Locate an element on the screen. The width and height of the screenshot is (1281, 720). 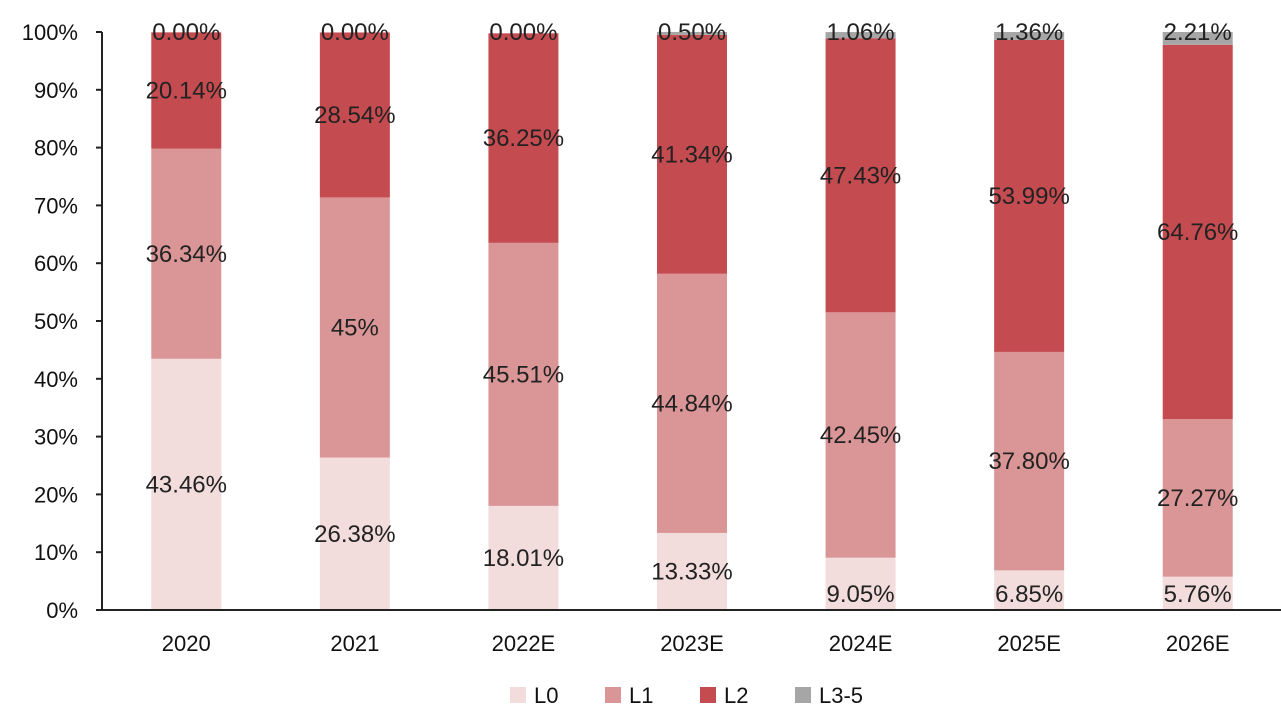
y-tick-label: 10% is located at coordinates (56, 552).